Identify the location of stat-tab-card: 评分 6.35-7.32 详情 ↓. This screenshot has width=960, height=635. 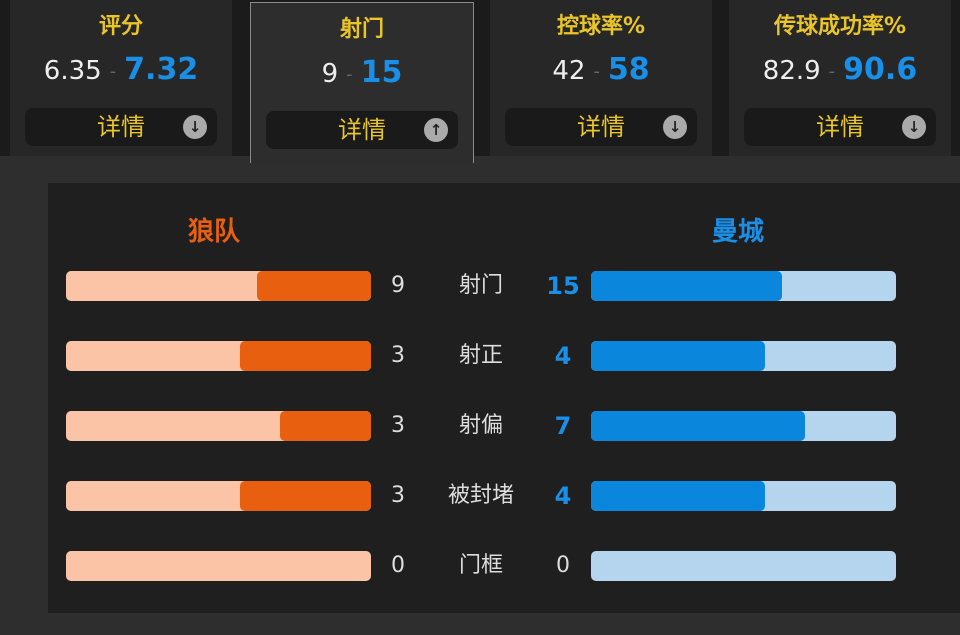
(121, 78).